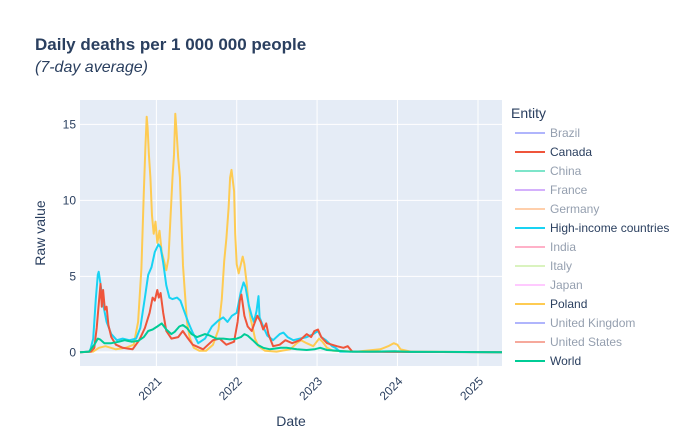  I want to click on x-tick-label: 2022, so click(230, 388).